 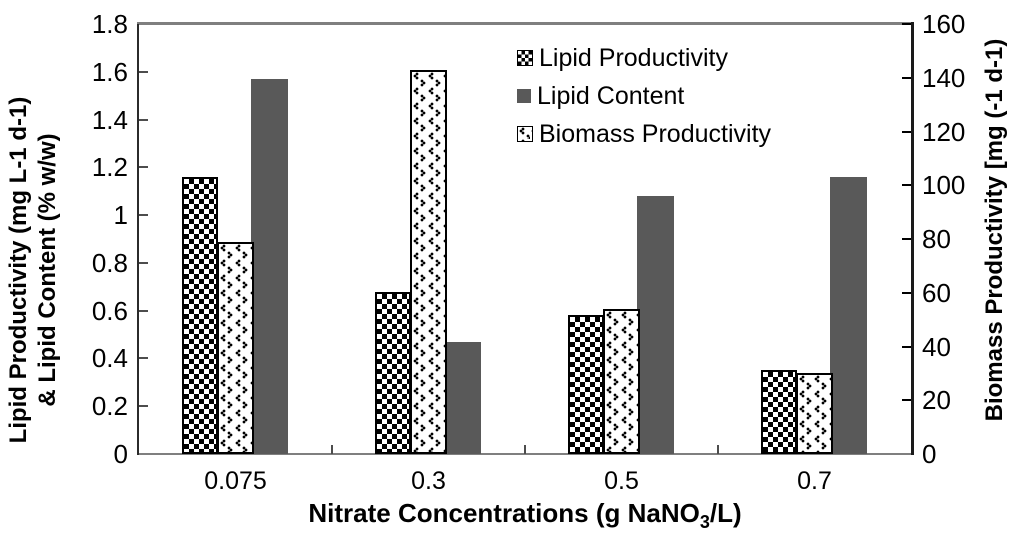 I want to click on legend-label: Lipid Productivity, so click(x=633, y=58).